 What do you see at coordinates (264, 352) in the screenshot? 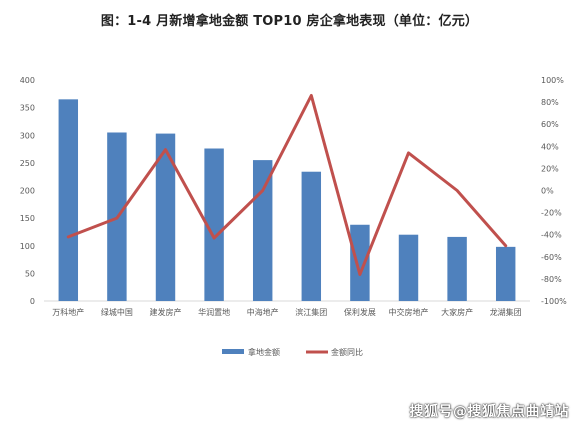
I see `legend-label-bars: 拿地金额` at bounding box center [264, 352].